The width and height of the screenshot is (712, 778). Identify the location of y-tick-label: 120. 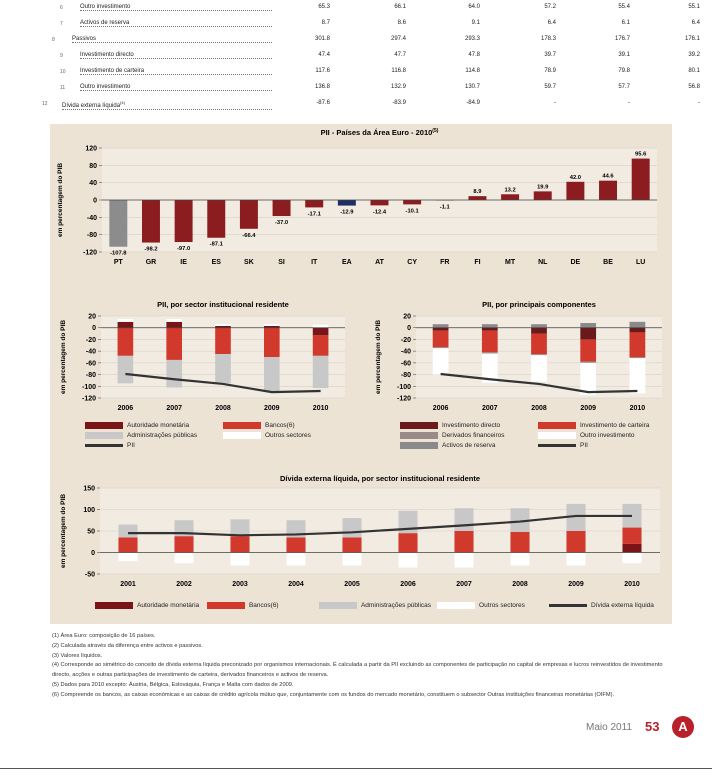
(91, 149).